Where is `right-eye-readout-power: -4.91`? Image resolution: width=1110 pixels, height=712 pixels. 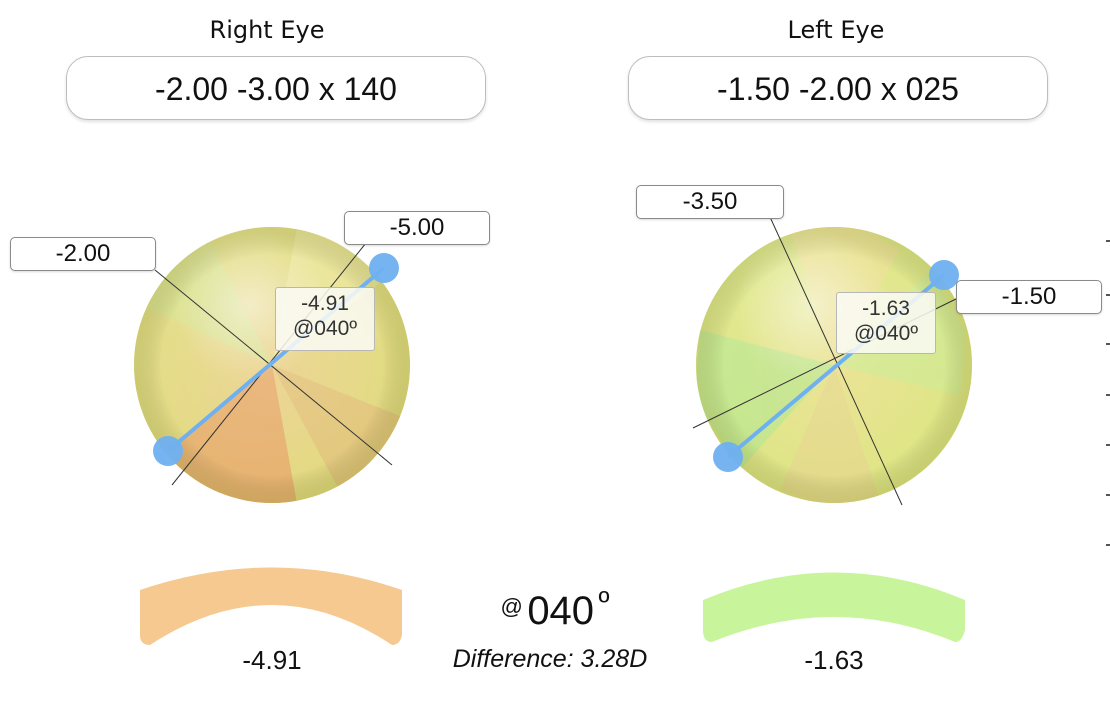
right-eye-readout-power: -4.91 is located at coordinates (325, 303).